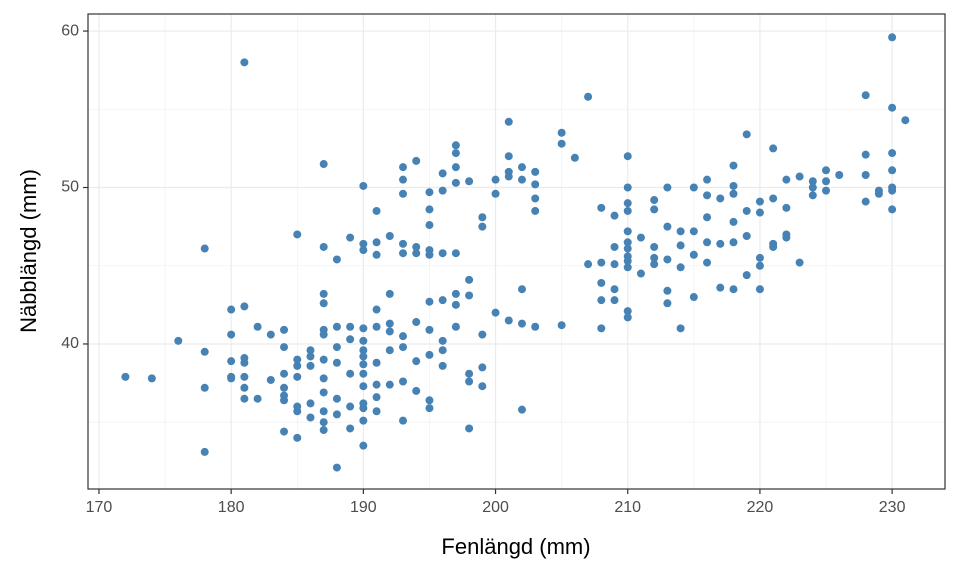 The image size is (960, 576). What do you see at coordinates (515, 546) in the screenshot?
I see `x-axis-title: Fenlängd (mm)` at bounding box center [515, 546].